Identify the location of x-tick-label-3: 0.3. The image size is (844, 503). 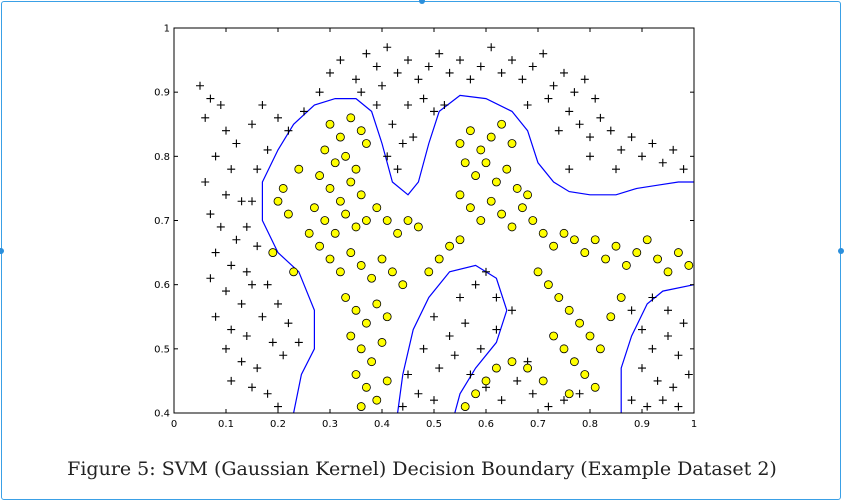
(330, 424).